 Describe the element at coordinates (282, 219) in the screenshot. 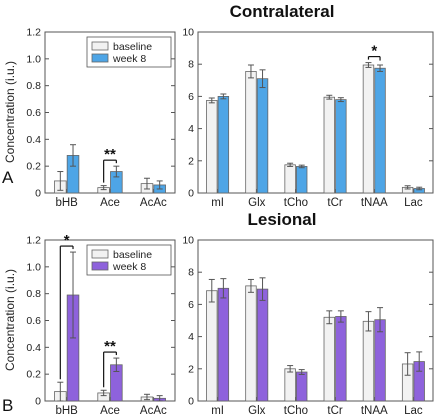

I see `panel-b-title: Lesional` at that location.